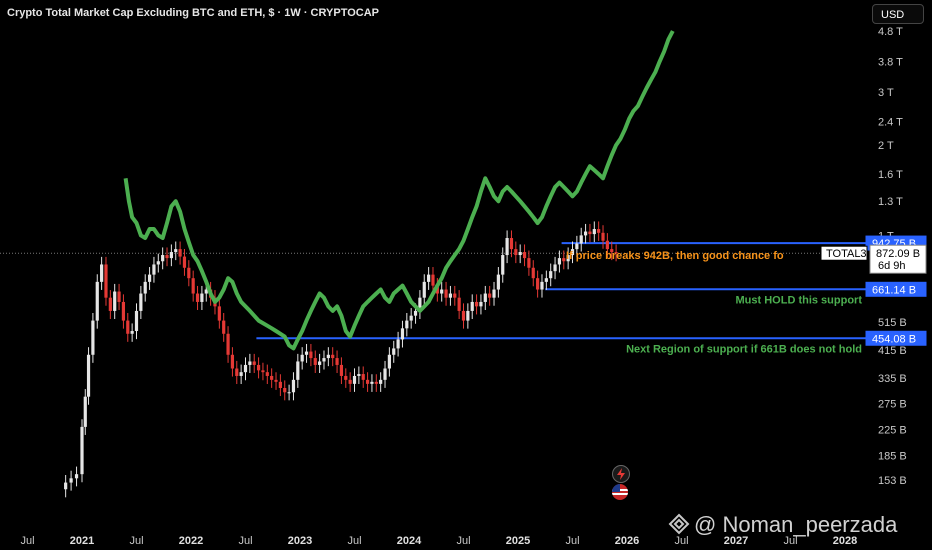  What do you see at coordinates (894, 290) in the screenshot?
I see `level-661-tag: 661.14 B` at bounding box center [894, 290].